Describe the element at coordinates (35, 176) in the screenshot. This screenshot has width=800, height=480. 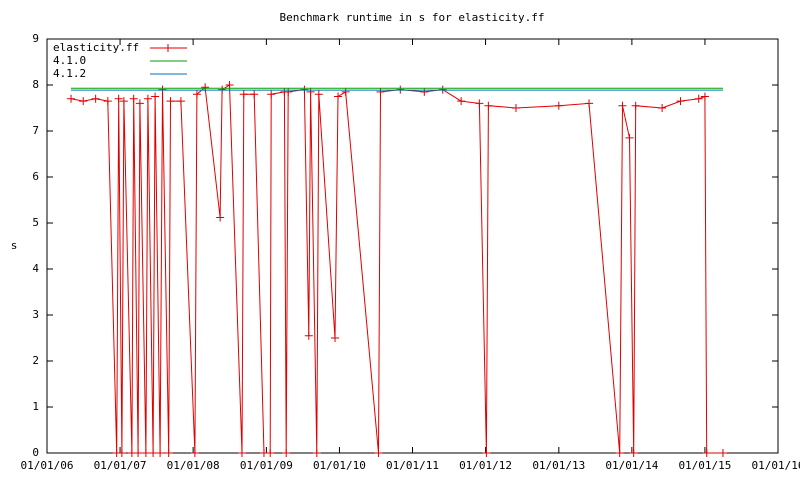
I see `y-tick-label: 6` at that location.